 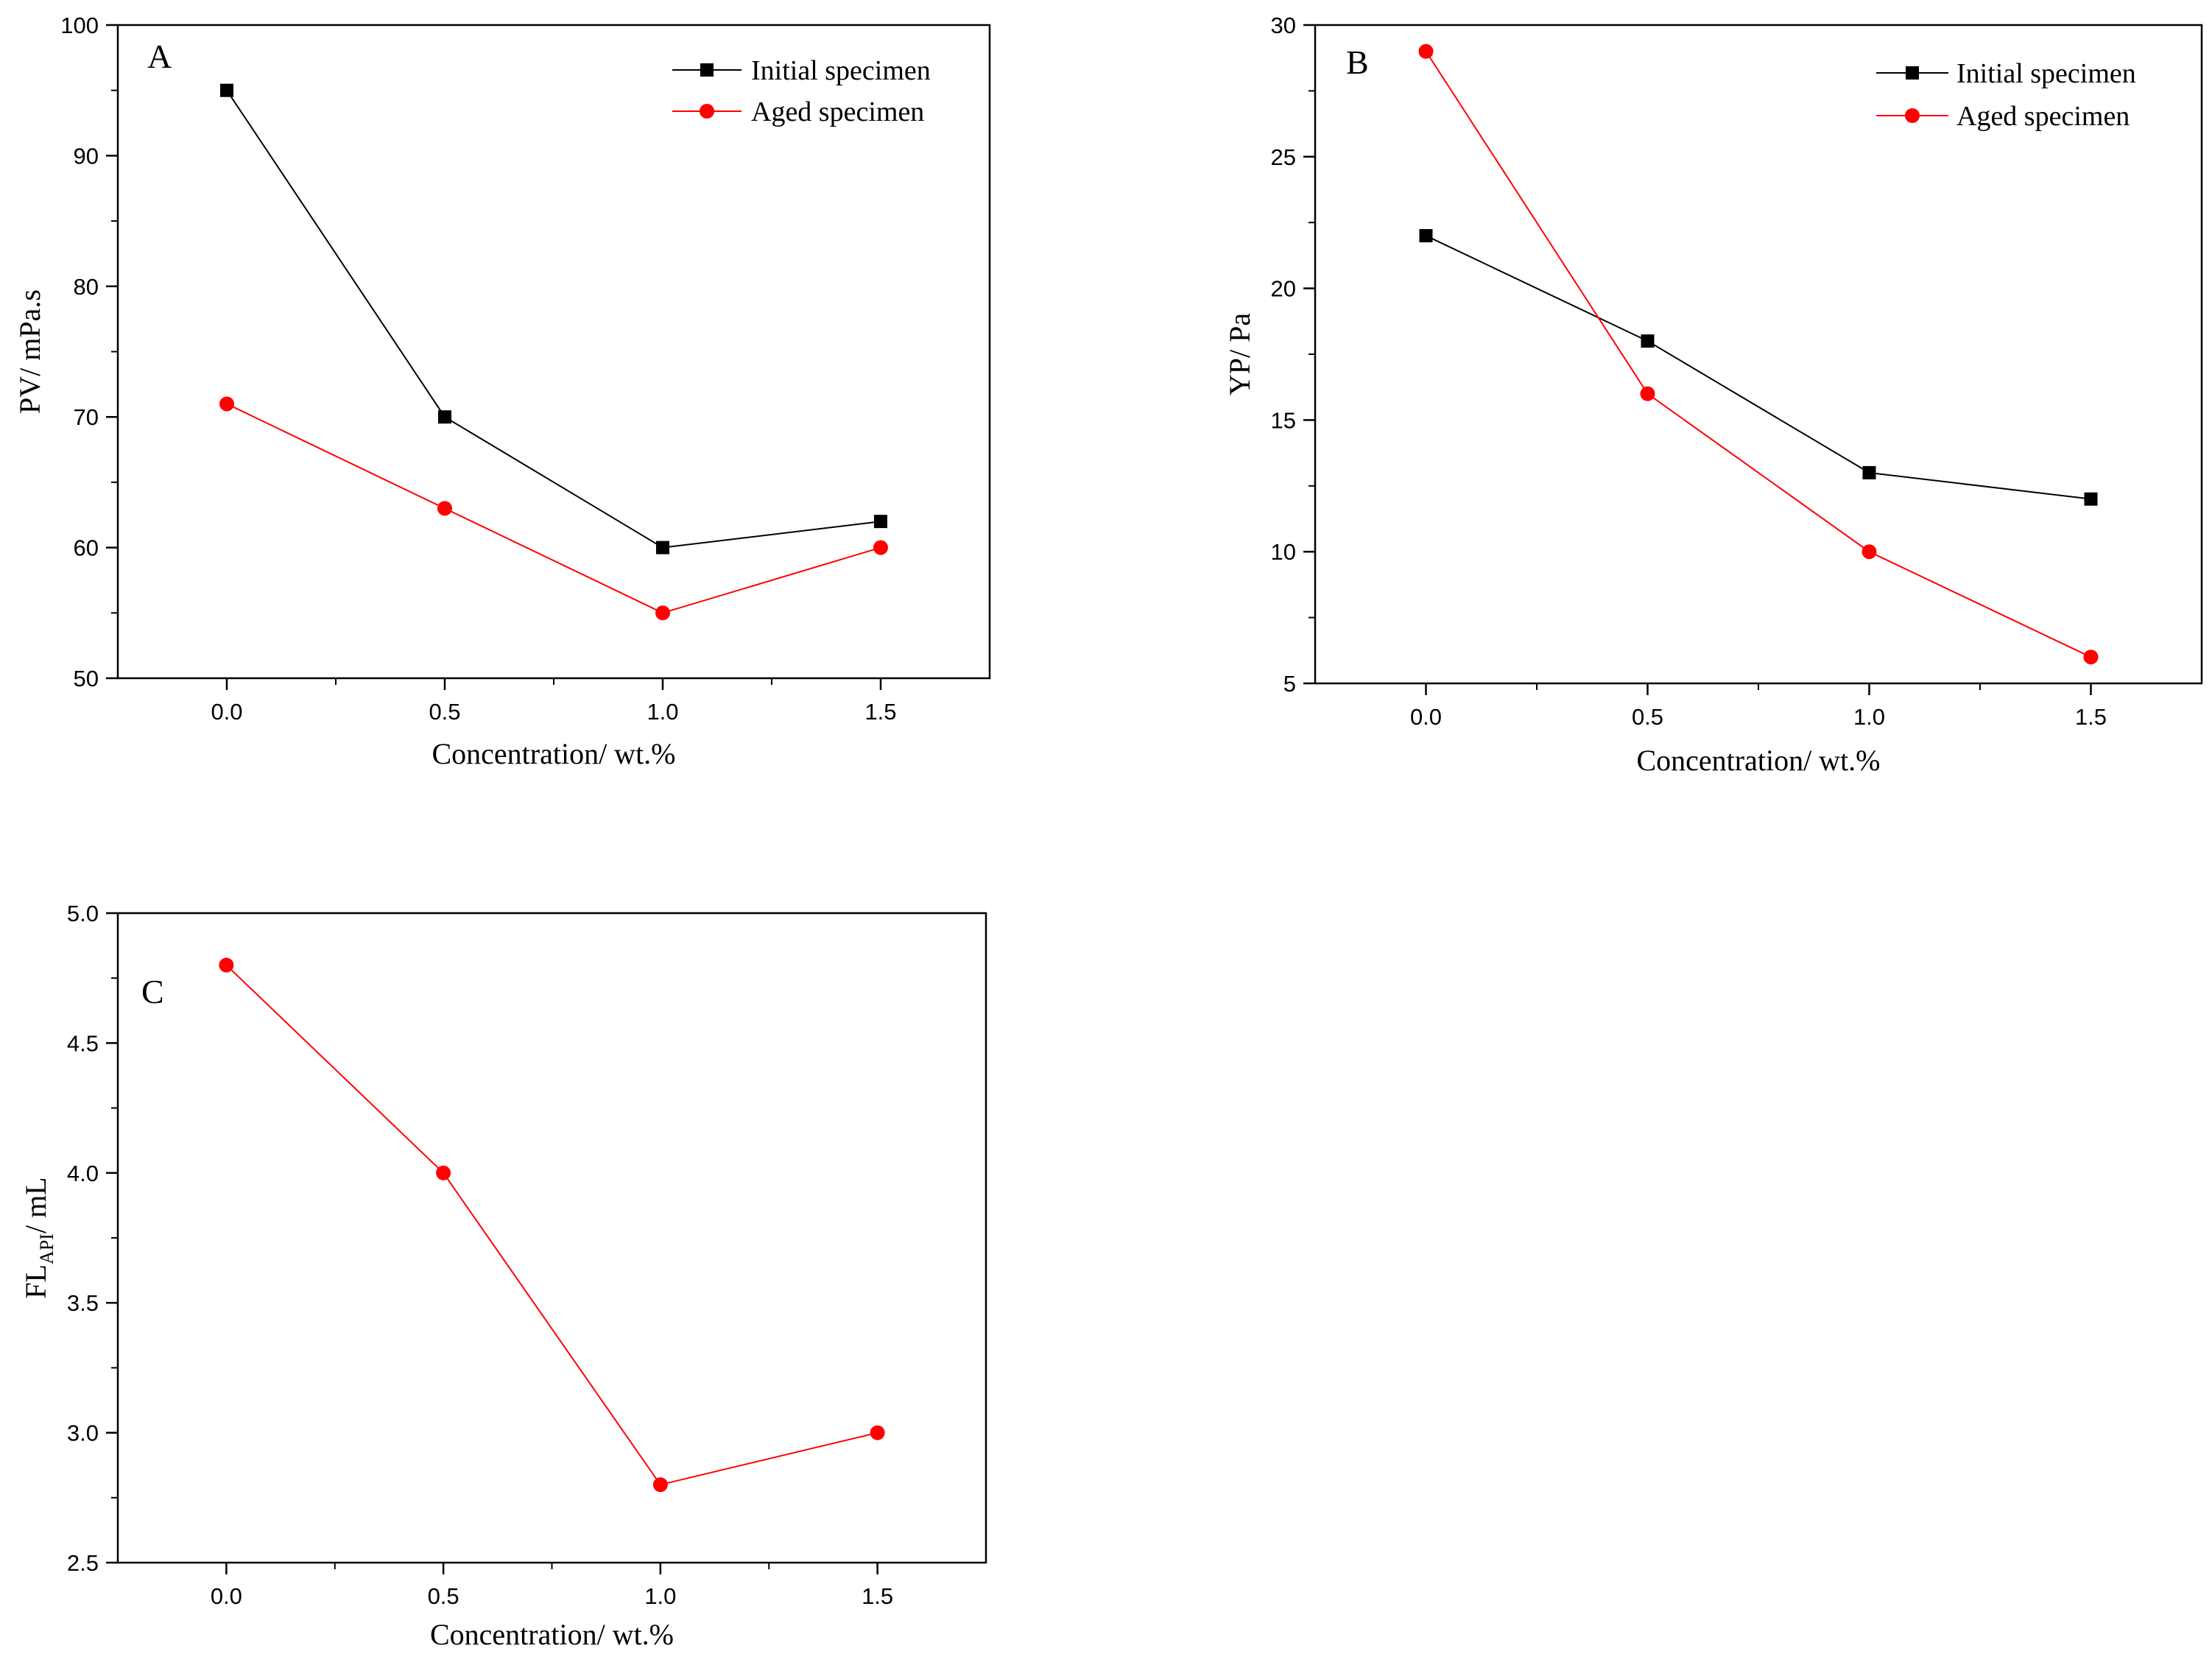 What do you see at coordinates (1283, 420) in the screenshot?
I see `y-tick-label: 15` at bounding box center [1283, 420].